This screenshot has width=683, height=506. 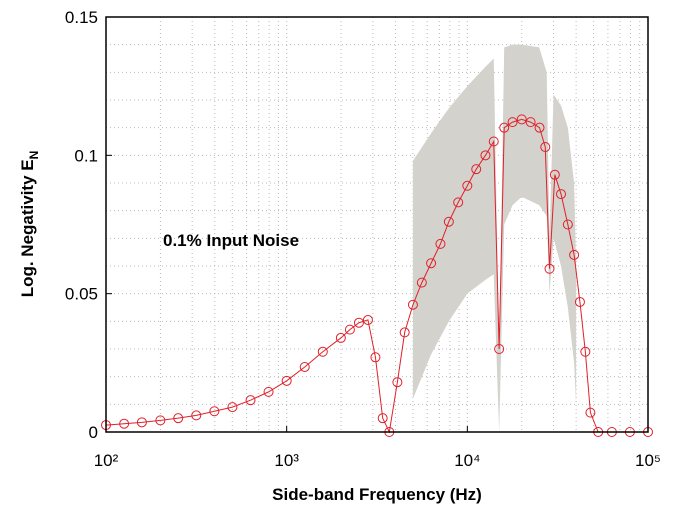 What do you see at coordinates (27, 228) in the screenshot?
I see `y-axis-title-text: Log. Negativity E` at bounding box center [27, 228].